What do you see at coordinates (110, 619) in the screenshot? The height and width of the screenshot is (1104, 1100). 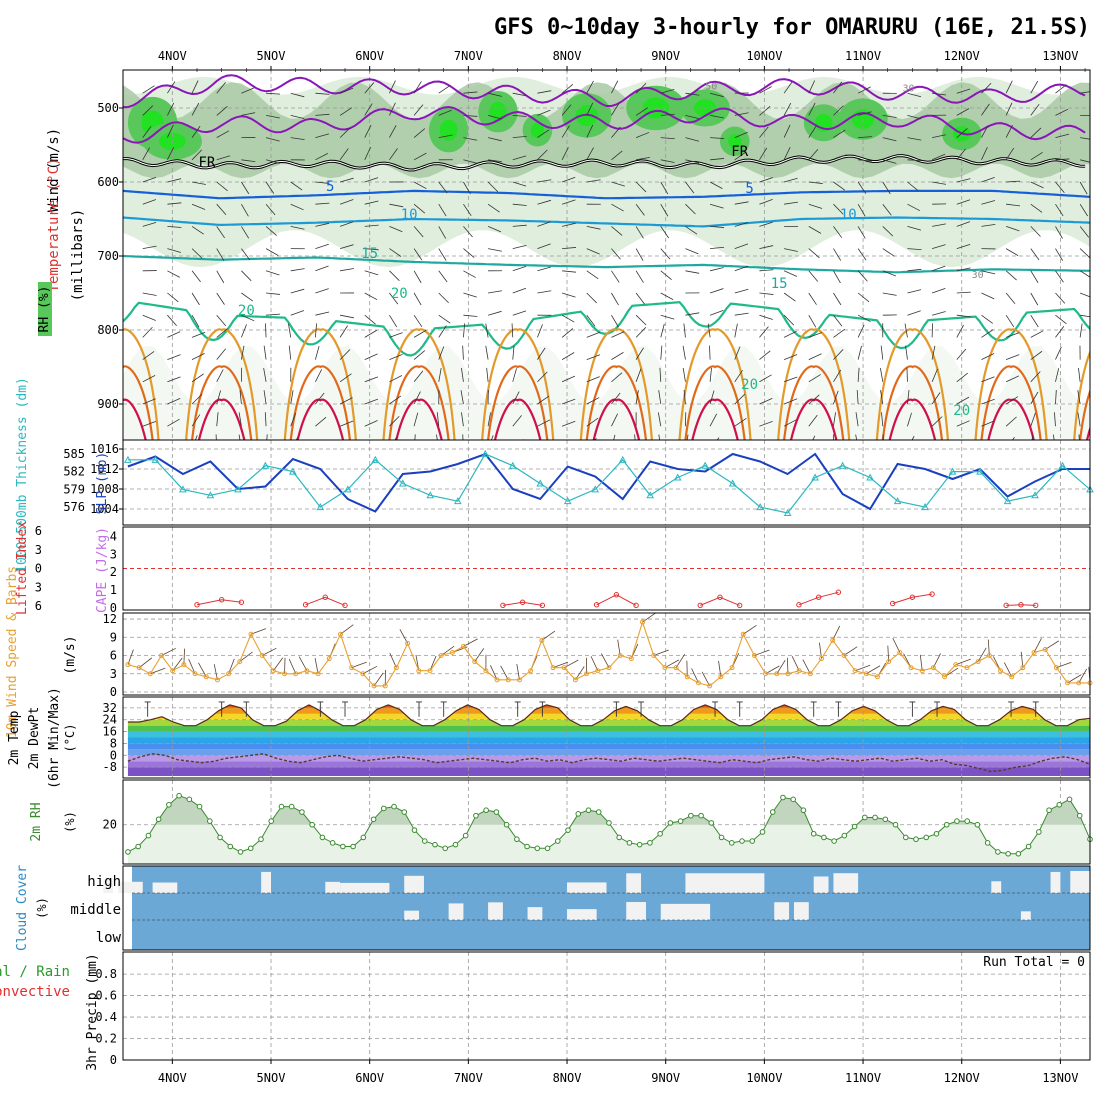 I see `wind10-tick-label: 12` at bounding box center [110, 619].